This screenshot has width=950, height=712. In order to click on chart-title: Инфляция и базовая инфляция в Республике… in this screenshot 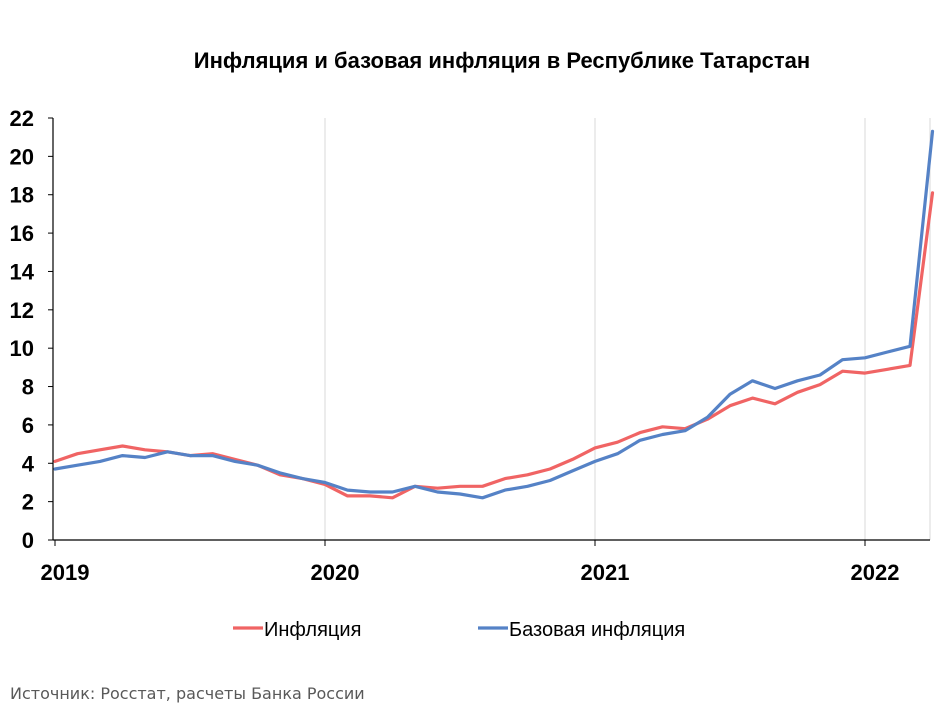, I will do `click(502, 60)`.